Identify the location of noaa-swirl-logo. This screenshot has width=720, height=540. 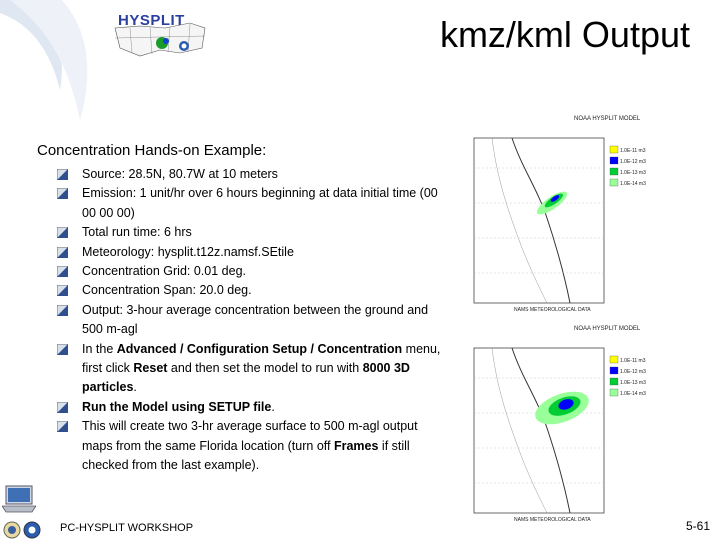
(44, 60).